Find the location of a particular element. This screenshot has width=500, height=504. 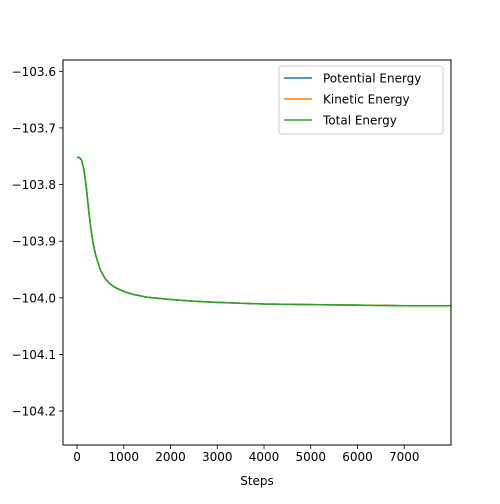

y-tick-label: −104.2 is located at coordinates (34, 412).